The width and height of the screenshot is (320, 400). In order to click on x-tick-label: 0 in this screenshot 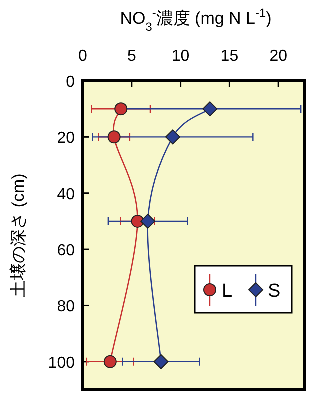, I will do `click(83, 56)`.